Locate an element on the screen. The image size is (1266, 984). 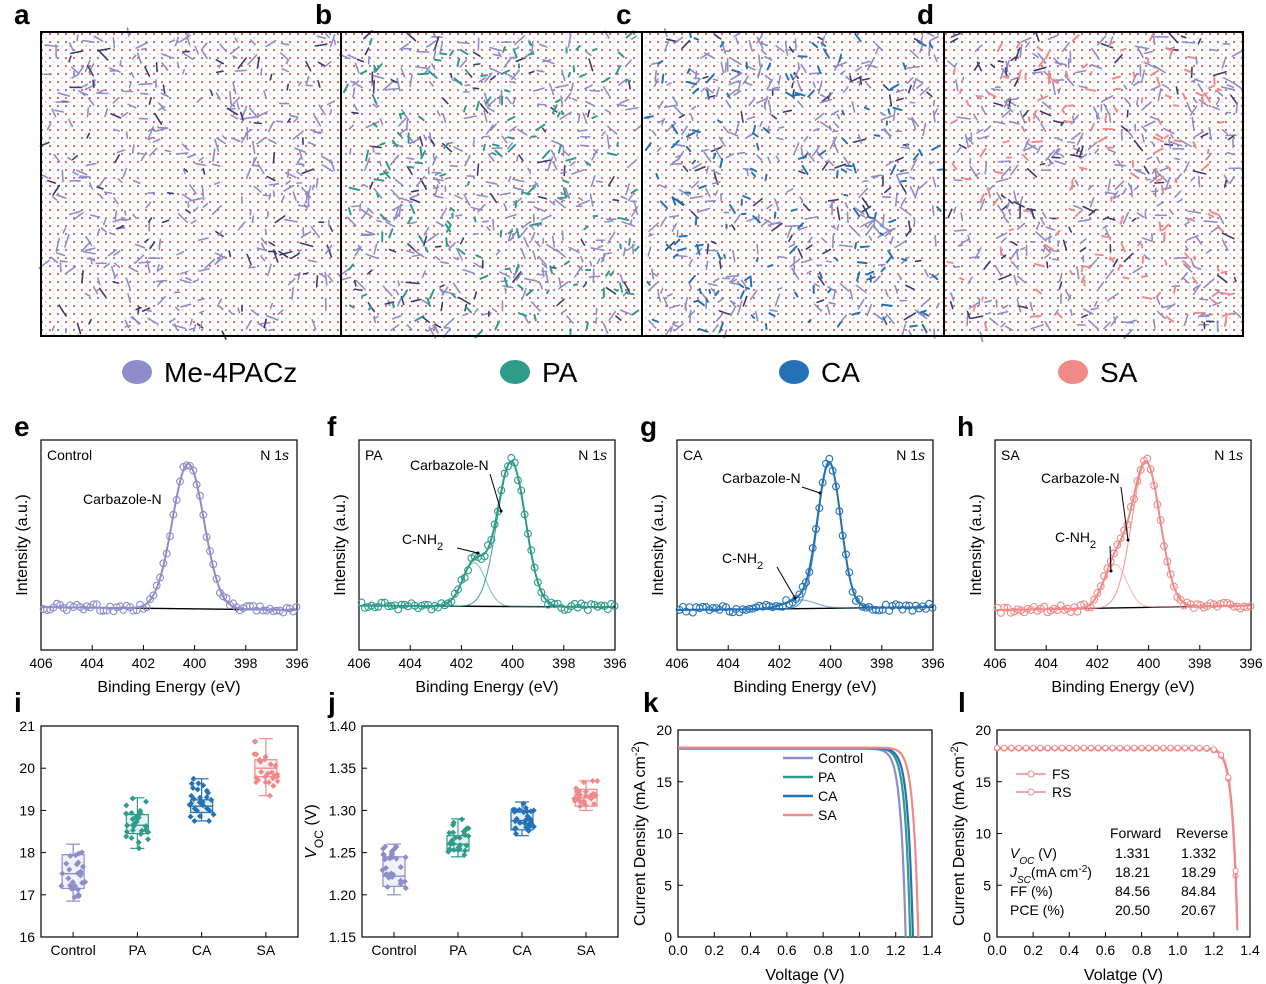
sample-tag: CA is located at coordinates (693, 455).